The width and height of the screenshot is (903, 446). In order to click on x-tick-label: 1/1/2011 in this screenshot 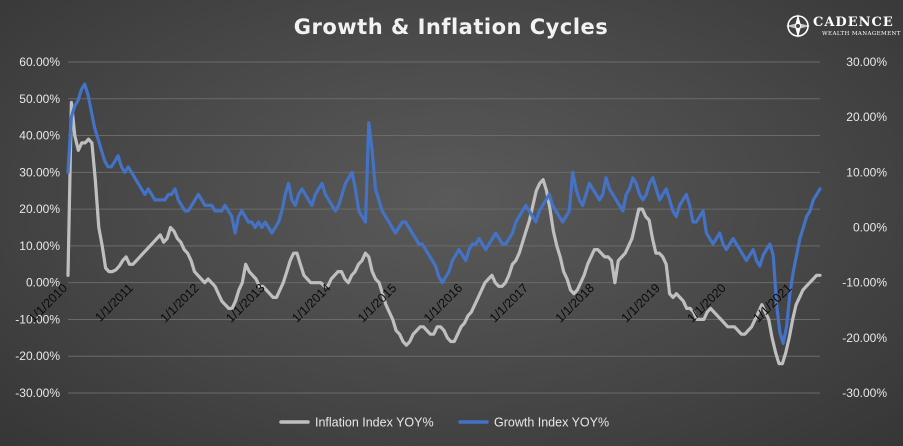, I will do `click(114, 303)`.